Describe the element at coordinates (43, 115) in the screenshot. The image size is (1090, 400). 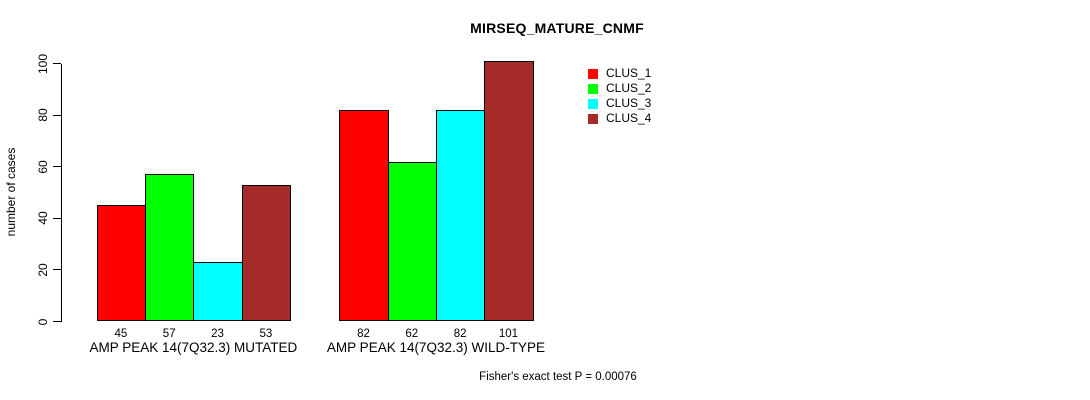
I see `y-axis-tick-label: 80` at that location.